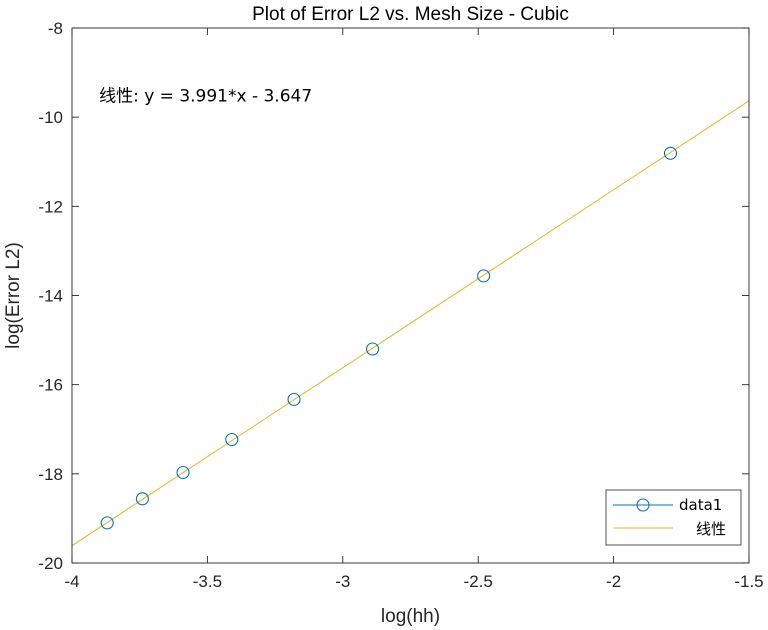 The image size is (768, 630). What do you see at coordinates (50, 206) in the screenshot?
I see `y-tick-label: -12` at bounding box center [50, 206].